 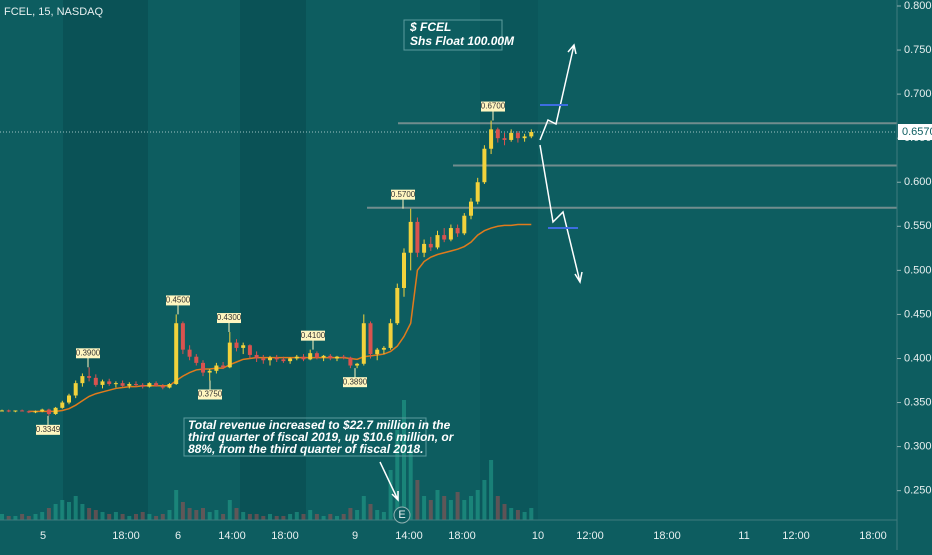 I want to click on annotation-float: Shs Float 100.00M, so click(x=462, y=41).